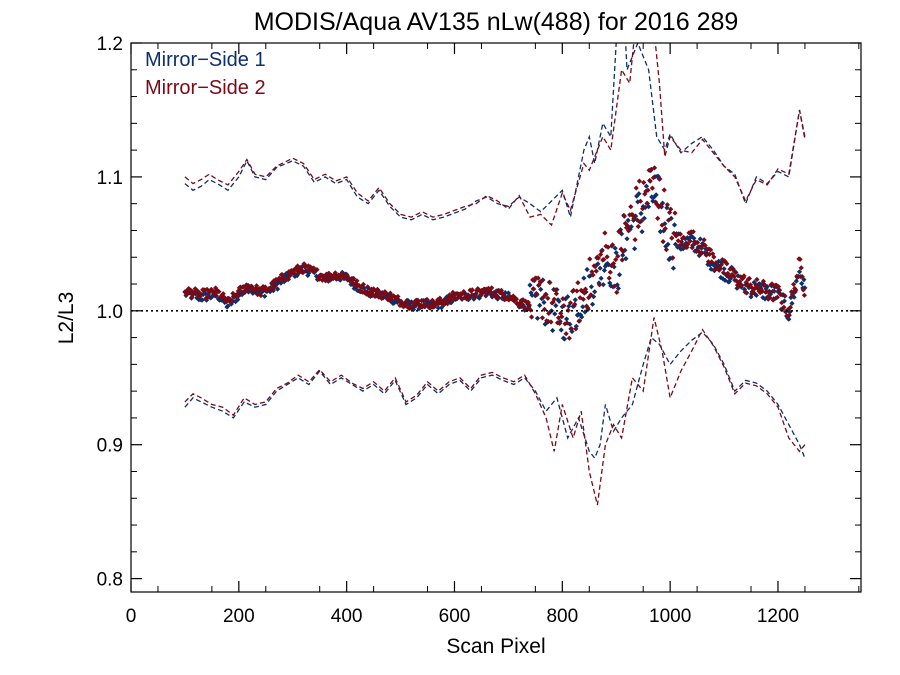 This screenshot has width=900, height=675. Describe the element at coordinates (110, 580) in the screenshot. I see `y-tick-label: 0.8` at that location.